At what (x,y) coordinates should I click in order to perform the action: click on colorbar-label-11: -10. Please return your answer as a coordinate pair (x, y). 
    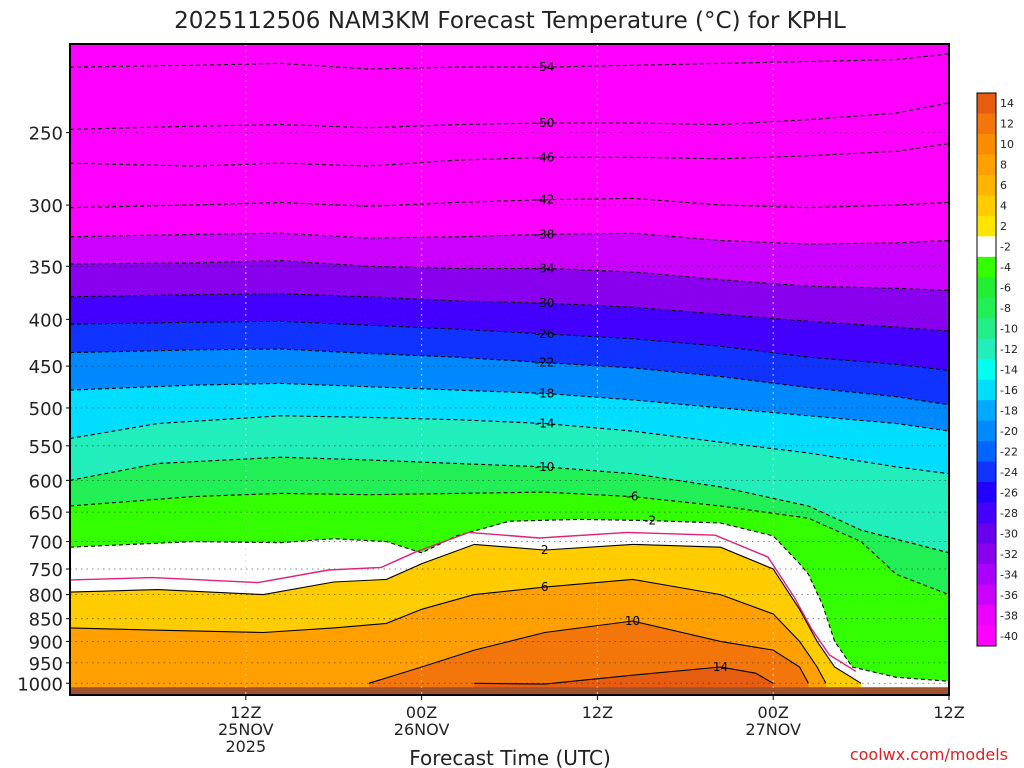
    Looking at the image, I should click on (1009, 329).